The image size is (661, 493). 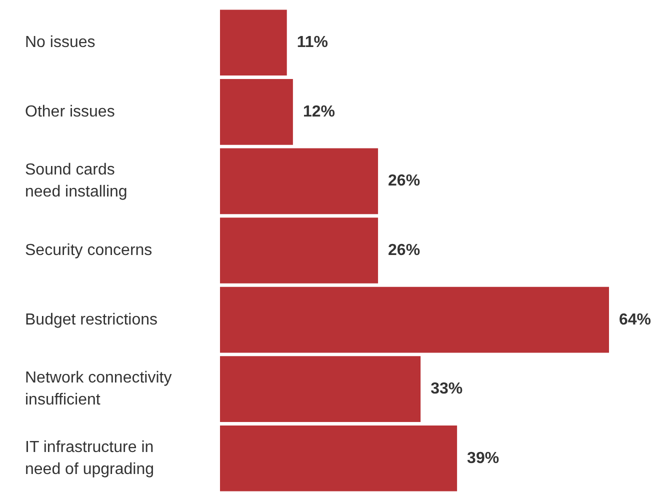 I want to click on y-tick-label: Budget restrictions, so click(x=91, y=319).